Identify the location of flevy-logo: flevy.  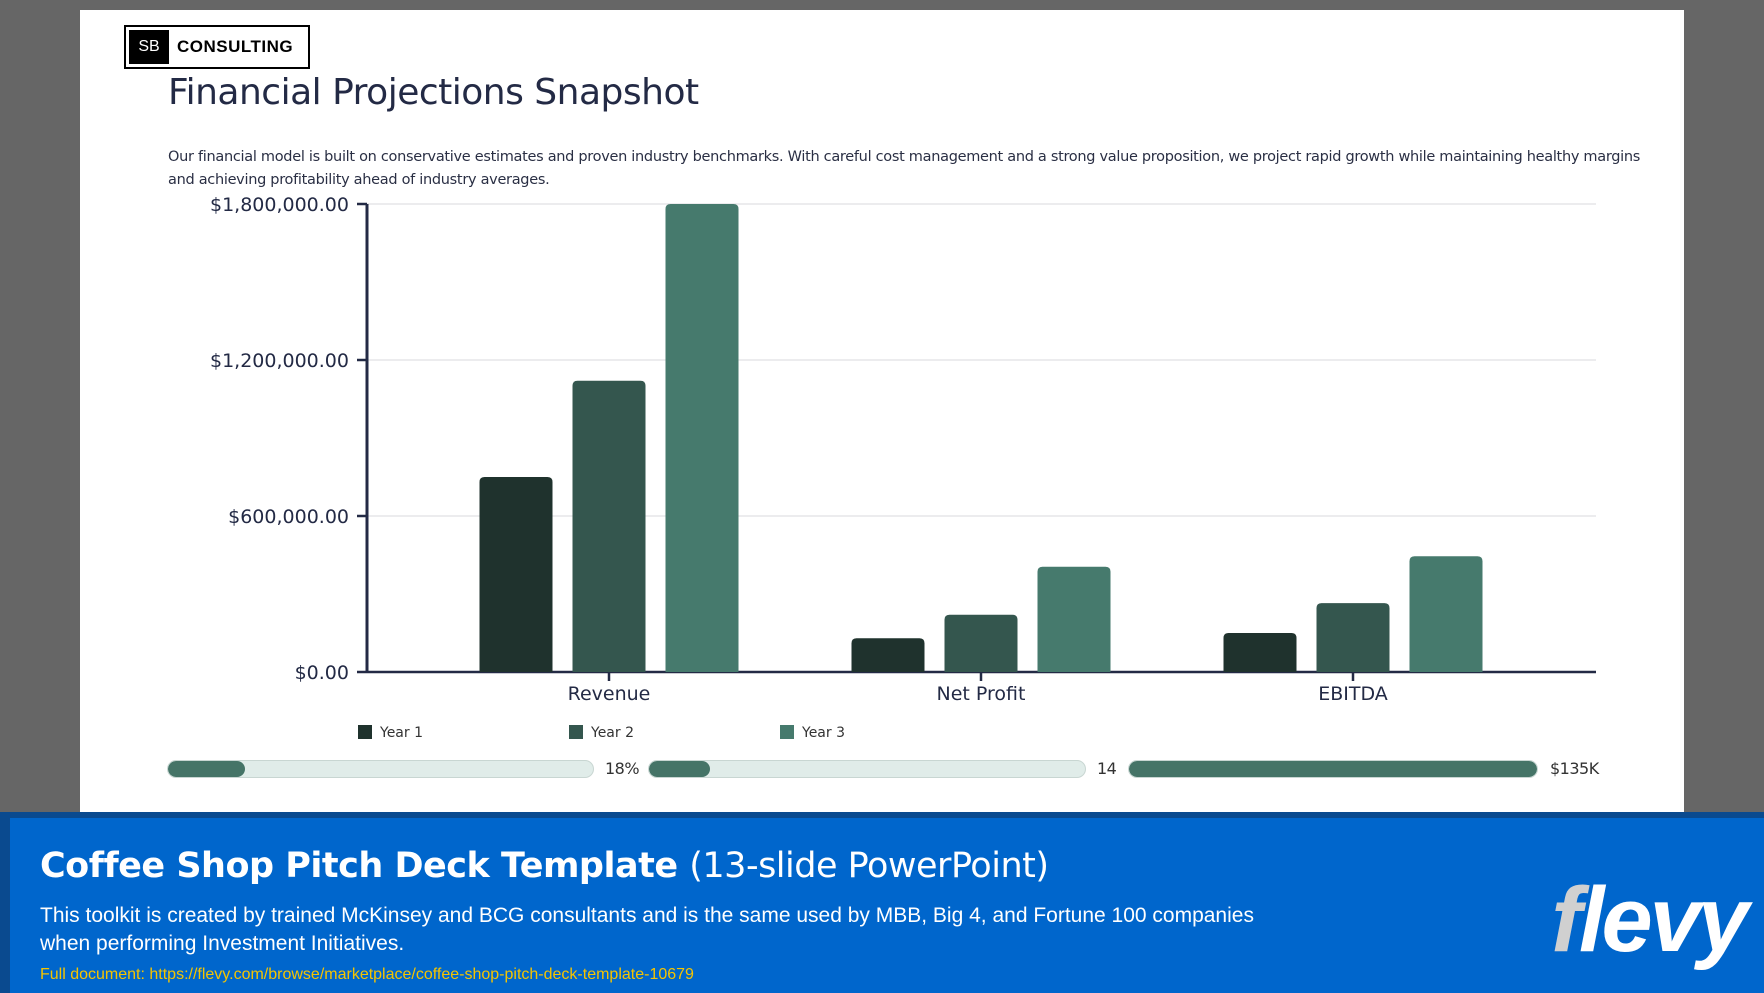
(1650, 920).